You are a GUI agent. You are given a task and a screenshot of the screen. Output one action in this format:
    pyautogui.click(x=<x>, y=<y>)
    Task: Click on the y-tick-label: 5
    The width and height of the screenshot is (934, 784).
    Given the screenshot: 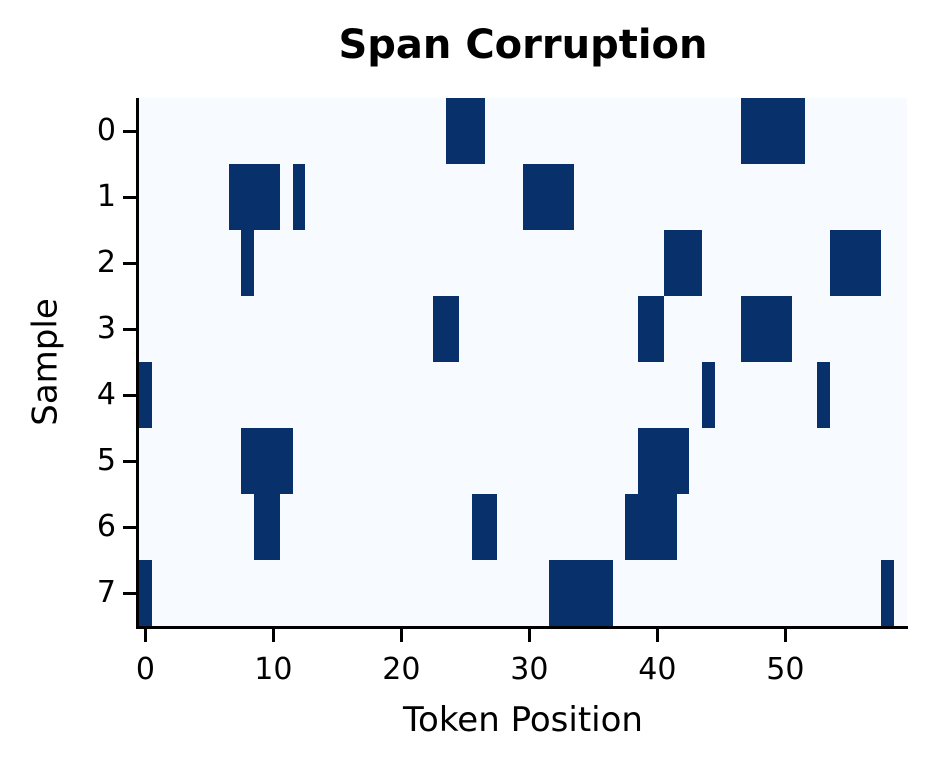 What is the action you would take?
    pyautogui.click(x=106, y=460)
    